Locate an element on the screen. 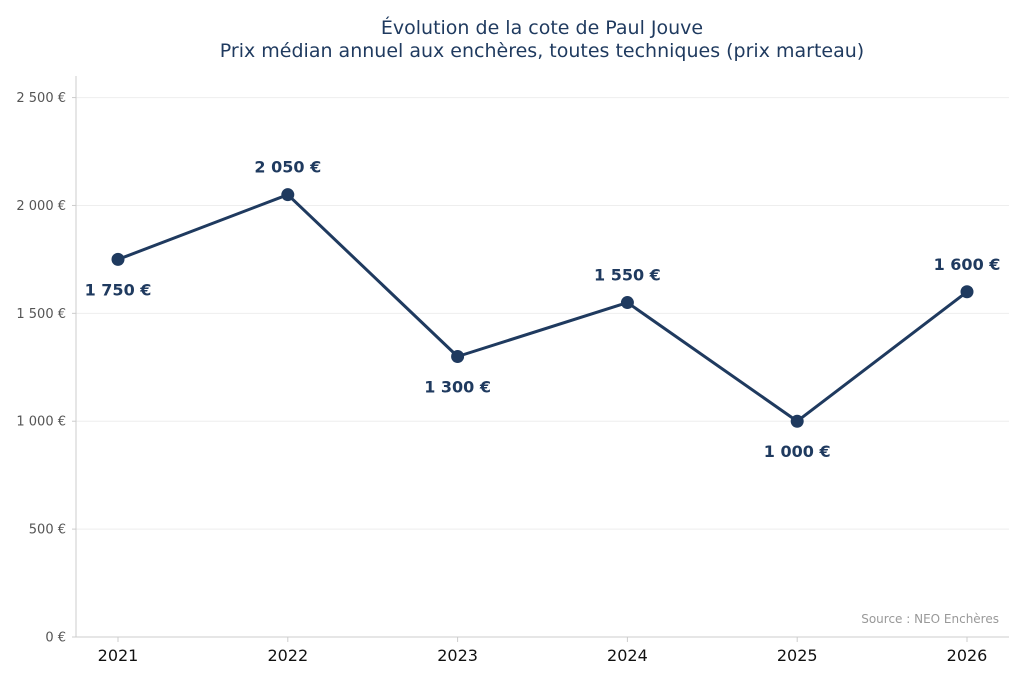  x-tick-labels: 2021 2022 2023 2024 2025 2026 is located at coordinates (543, 651).